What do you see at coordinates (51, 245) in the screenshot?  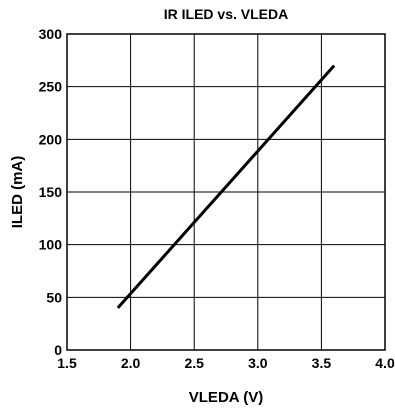 I see `y-tick-label: 100` at bounding box center [51, 245].